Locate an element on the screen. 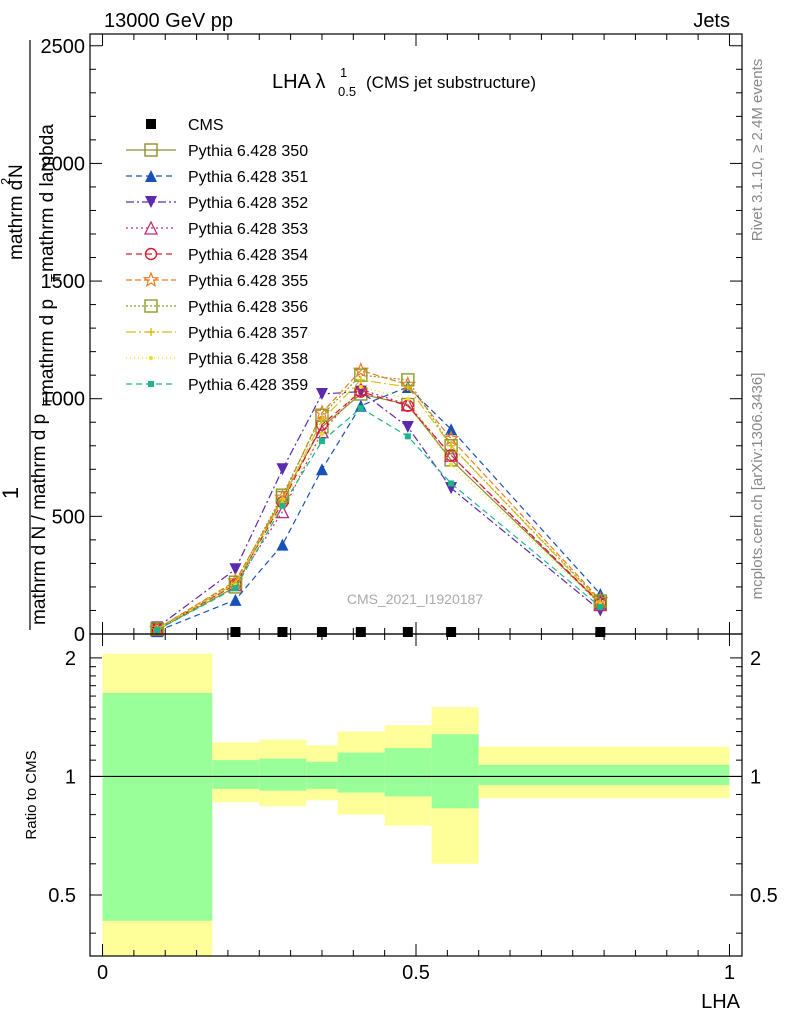 This screenshot has width=786, height=1024. main-y-tick-label: 0 is located at coordinates (79, 635).